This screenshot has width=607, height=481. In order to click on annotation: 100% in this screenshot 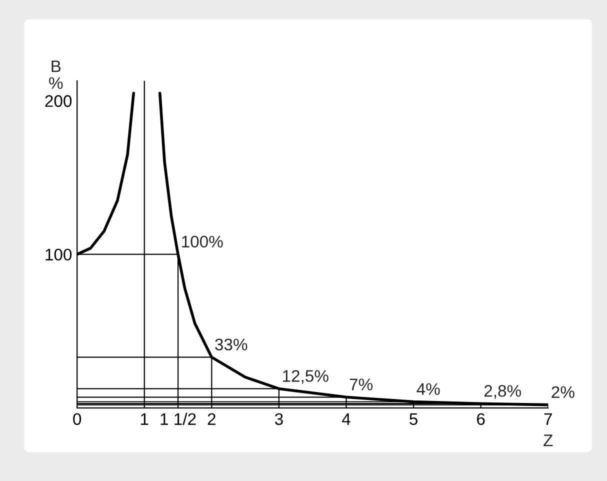, I will do `click(202, 242)`.